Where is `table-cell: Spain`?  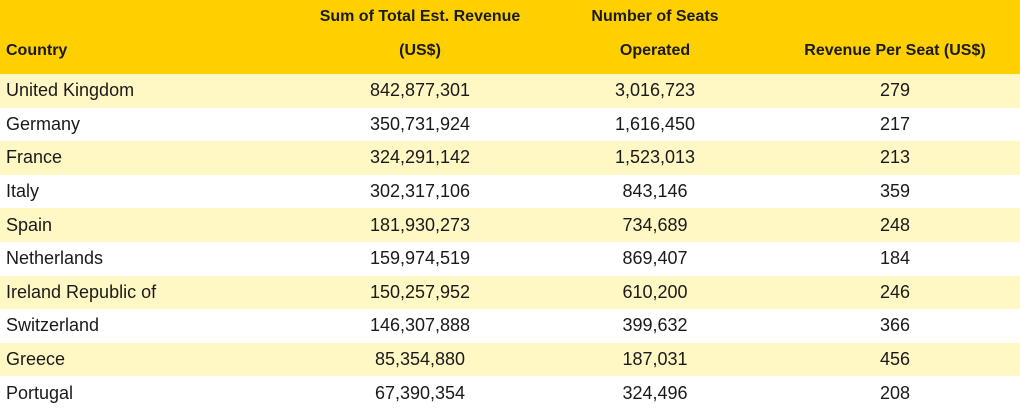 table-cell: Spain is located at coordinates (29, 224).